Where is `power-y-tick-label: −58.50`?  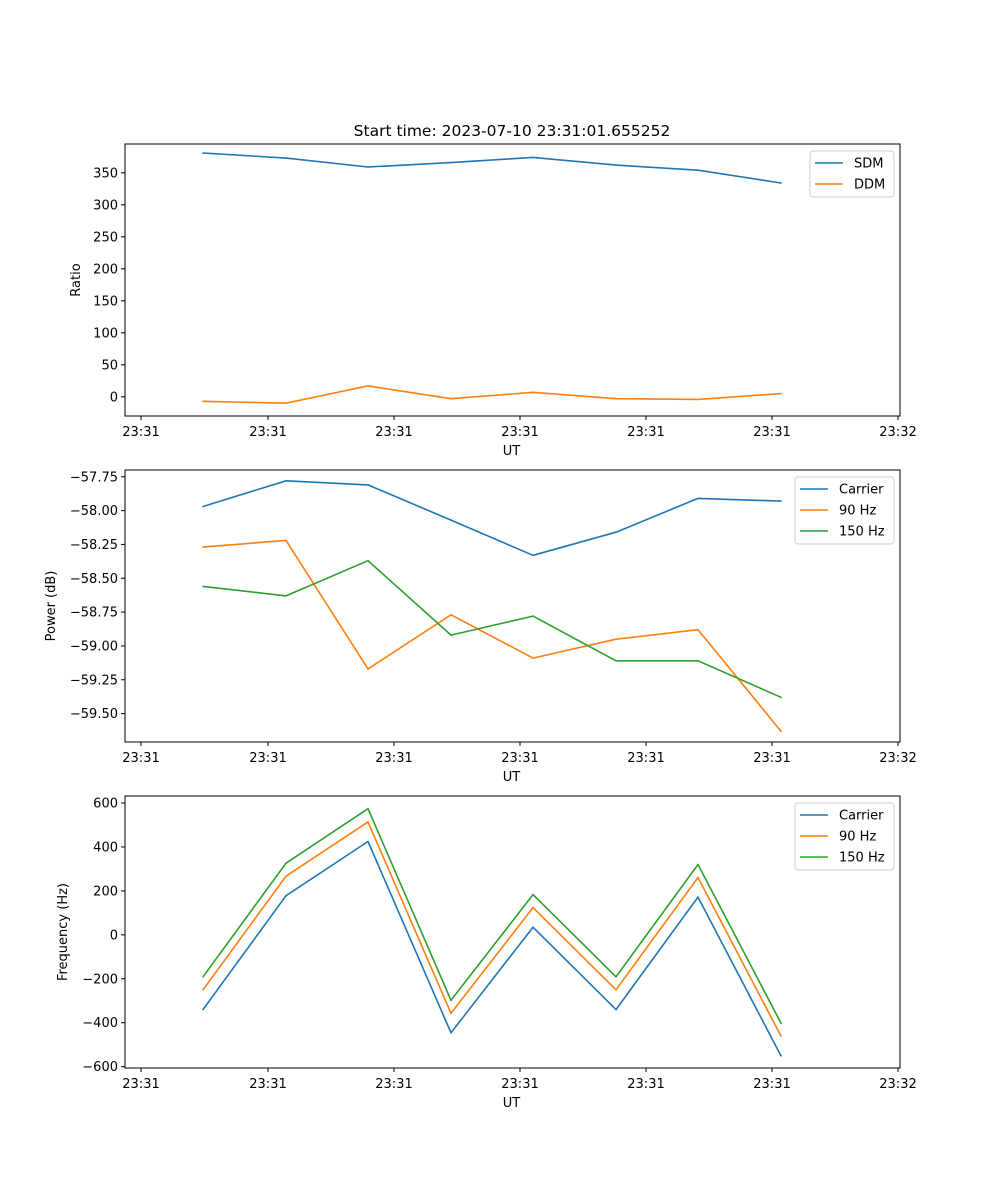
power-y-tick-label: −58.50 is located at coordinates (94, 579).